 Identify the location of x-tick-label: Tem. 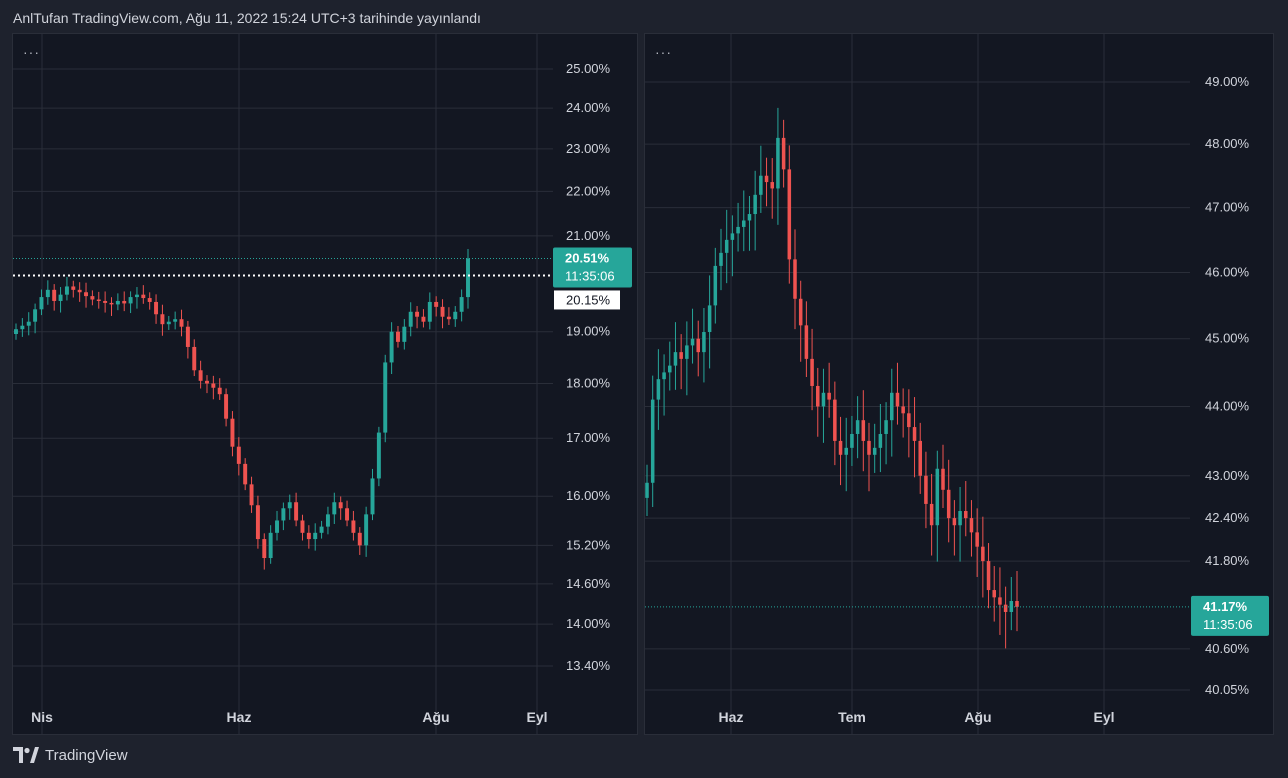
(852, 717).